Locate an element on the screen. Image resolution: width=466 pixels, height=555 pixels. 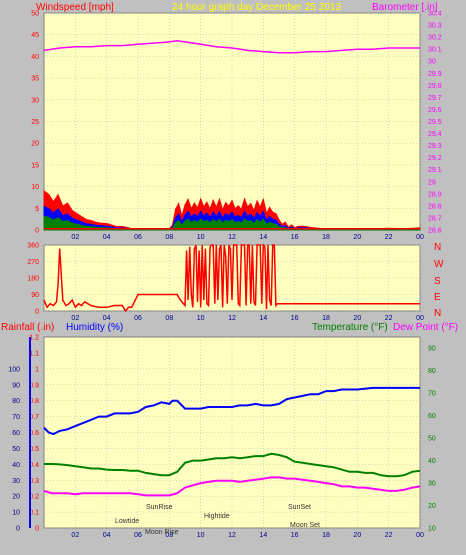
panel2-xtick-label: 16 is located at coordinates (295, 318).